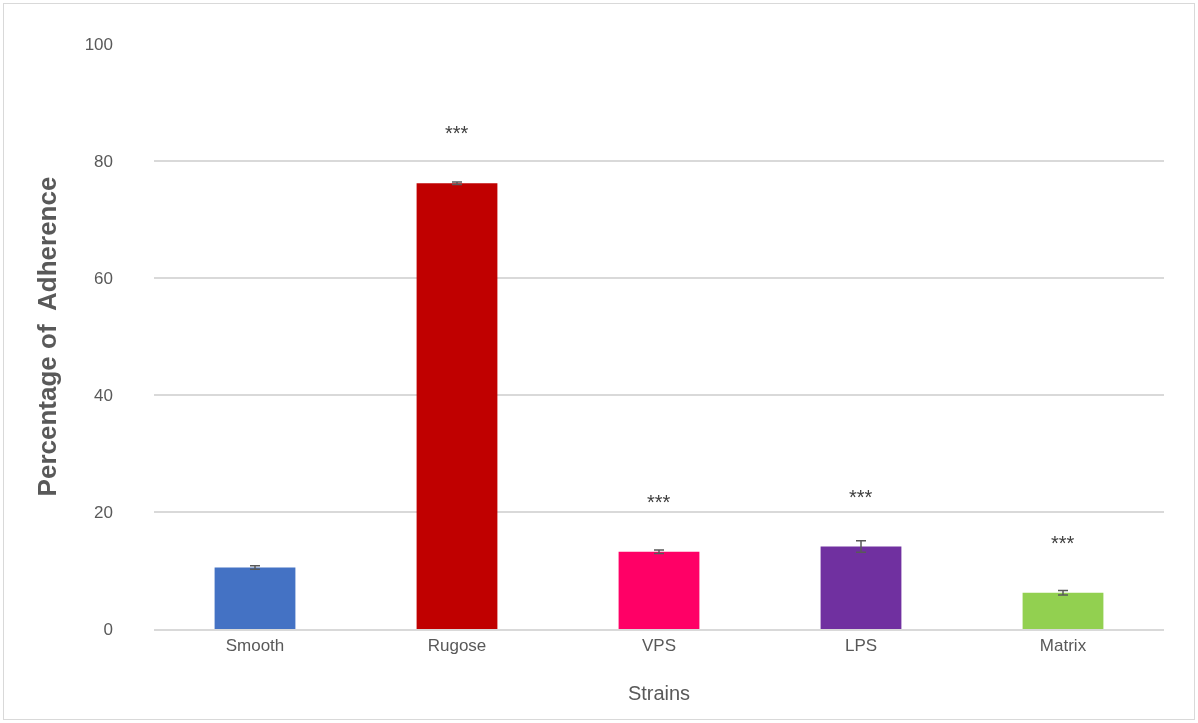 This screenshot has width=1198, height=723. Describe the element at coordinates (103, 161) in the screenshot. I see `y-tick-label: 80` at that location.